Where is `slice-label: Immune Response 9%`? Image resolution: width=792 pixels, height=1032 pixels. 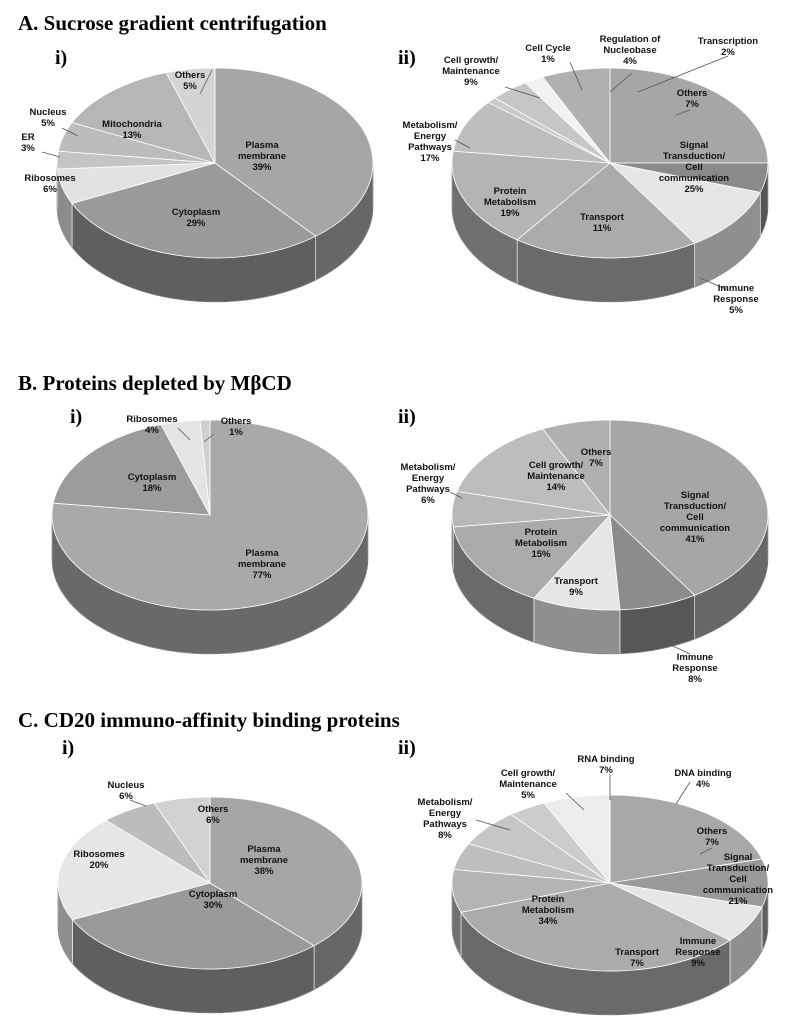
slice-label: Immune Response 9% is located at coordinates (697, 952).